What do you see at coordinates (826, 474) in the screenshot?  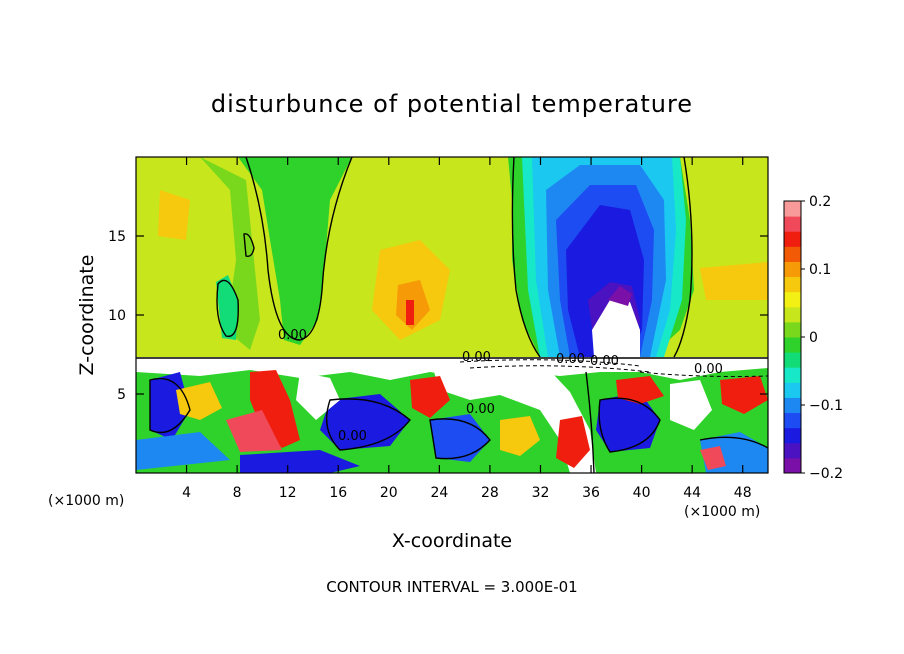 I see `colorbar-tick-label: −0.2` at bounding box center [826, 474].